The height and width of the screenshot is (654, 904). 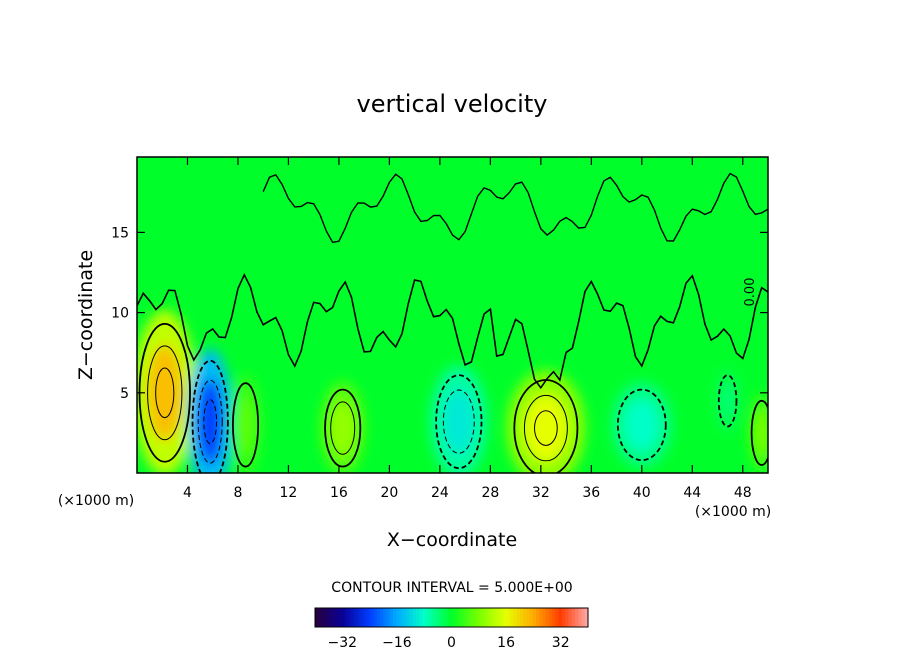 I want to click on x-tick-label: 16, so click(x=339, y=493).